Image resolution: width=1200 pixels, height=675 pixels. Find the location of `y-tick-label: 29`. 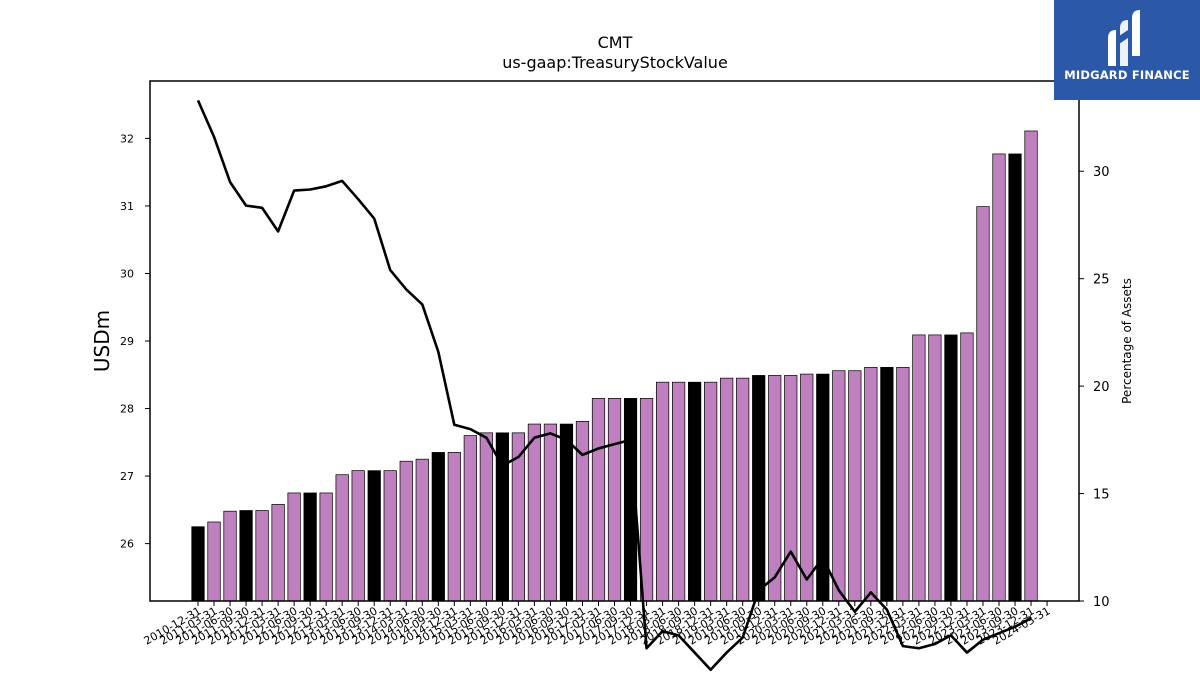

y-tick-label: 29 is located at coordinates (127, 341).